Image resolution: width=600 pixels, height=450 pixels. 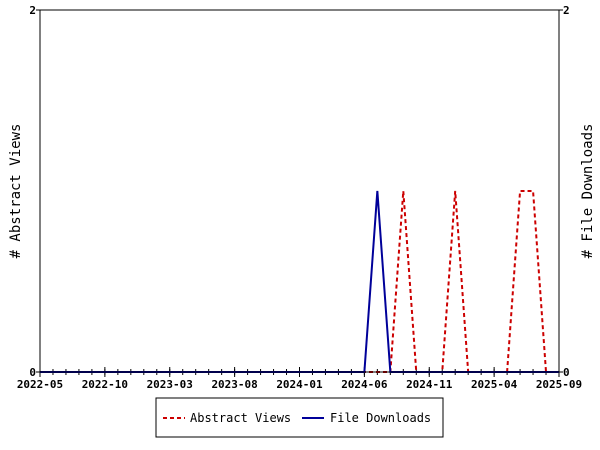 I want to click on x-tick-label: 2024-06, so click(x=364, y=384).